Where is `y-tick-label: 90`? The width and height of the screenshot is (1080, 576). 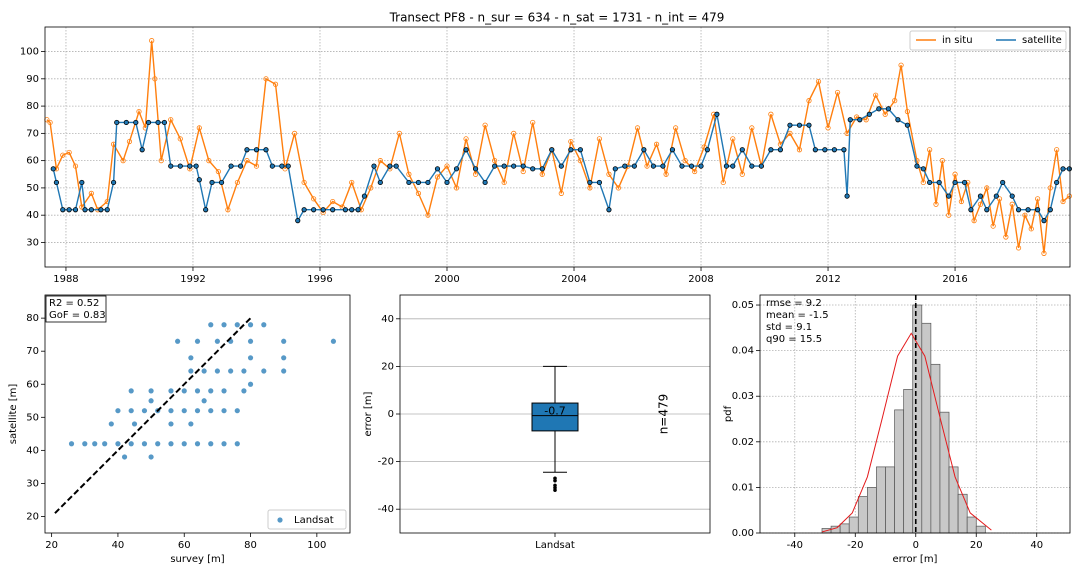
y-tick-label: 90 is located at coordinates (32, 79).